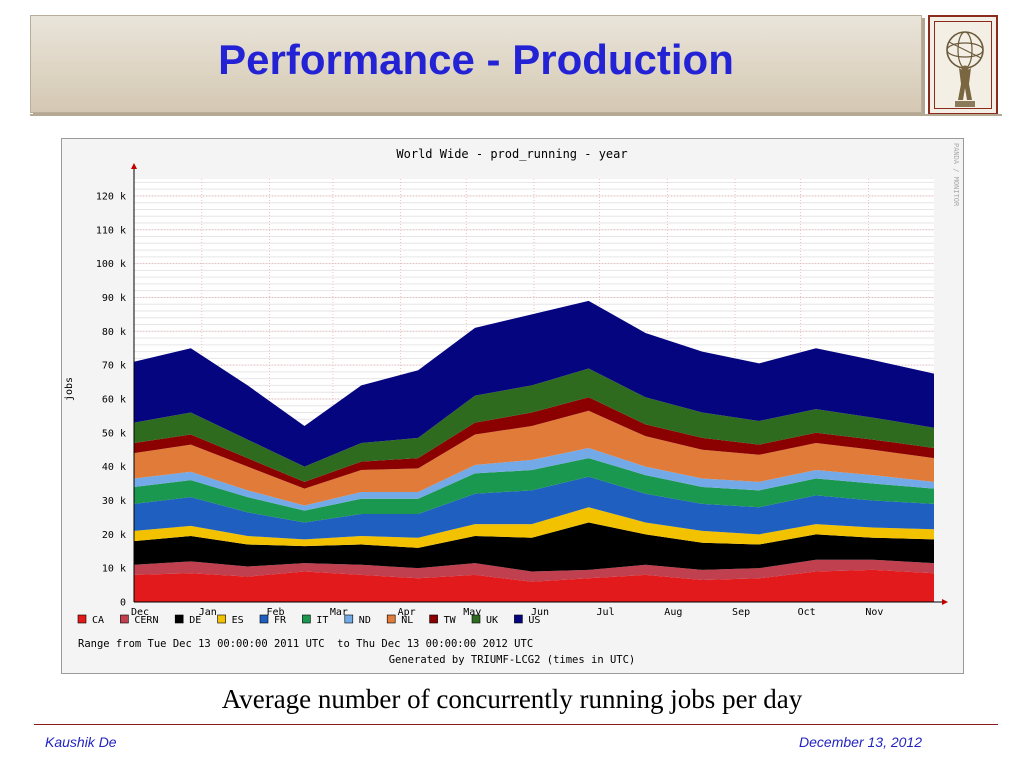  I want to click on x-tick-label: Dec, so click(140, 612).